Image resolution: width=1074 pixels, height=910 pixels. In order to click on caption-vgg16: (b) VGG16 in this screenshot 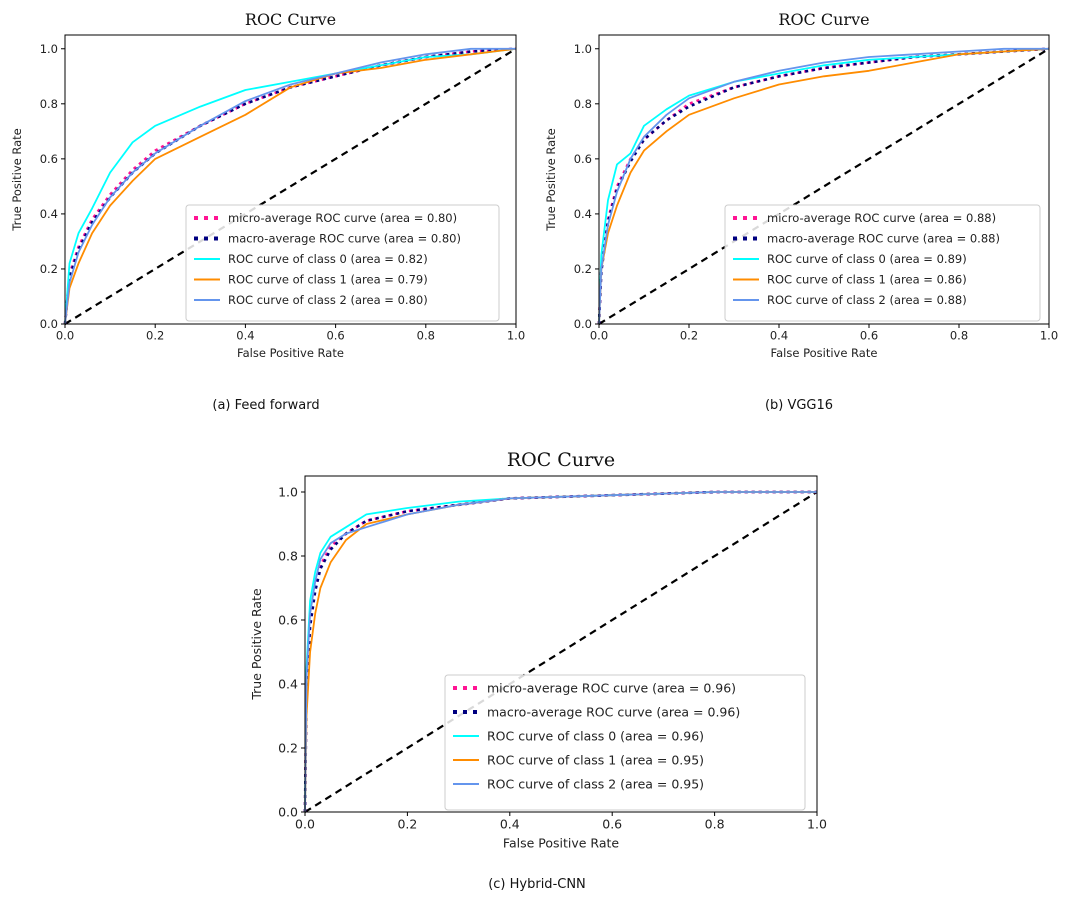, I will do `click(799, 405)`.